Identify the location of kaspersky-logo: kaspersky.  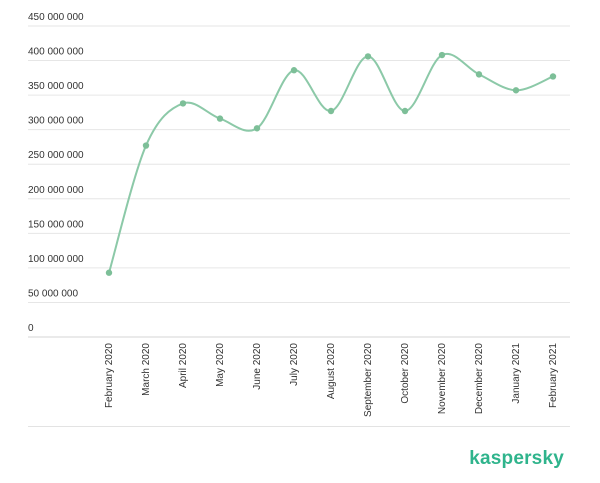
(516, 458).